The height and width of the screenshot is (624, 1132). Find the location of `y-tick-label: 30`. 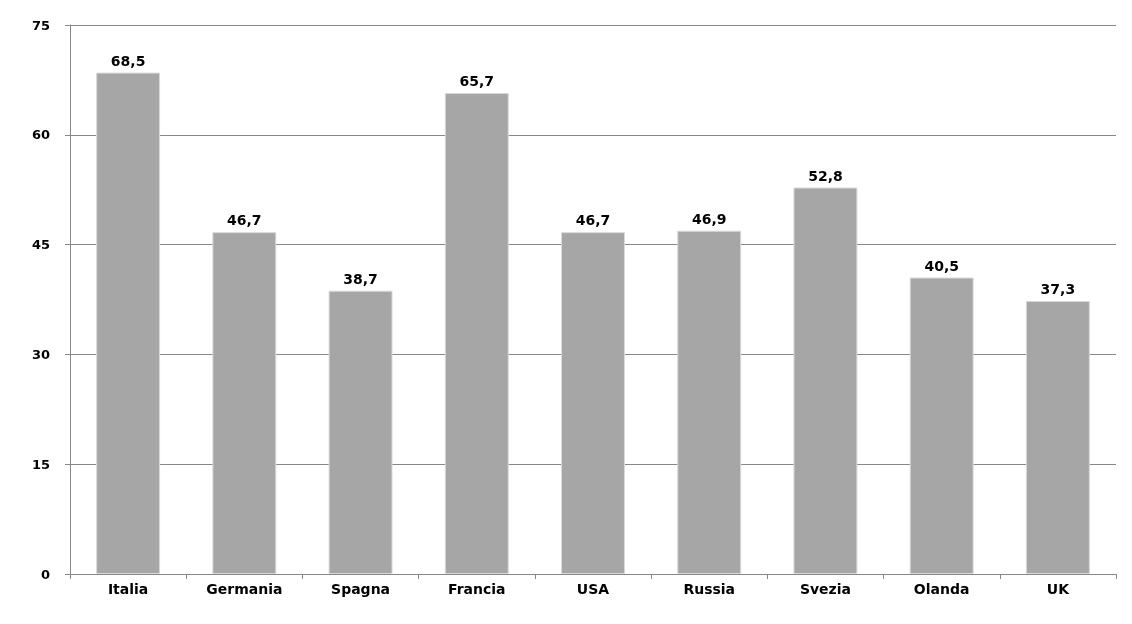

y-tick-label: 30 is located at coordinates (40, 354).